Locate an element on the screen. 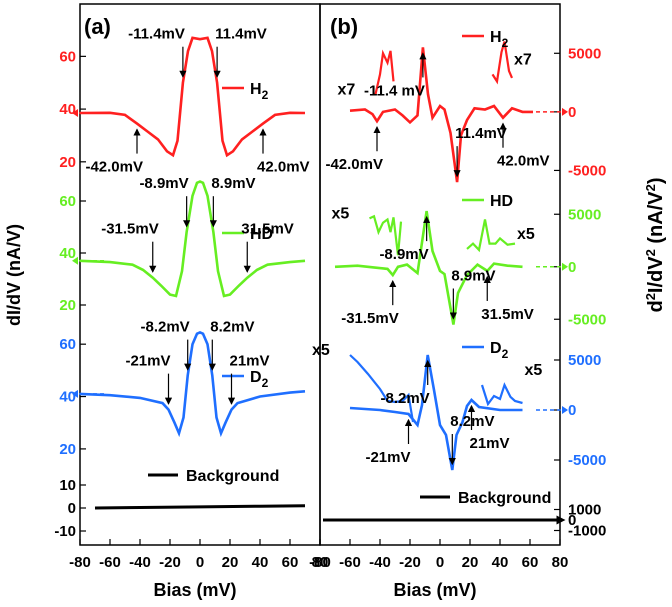 This screenshot has width=672, height=607. annotation-label: 42.0mV is located at coordinates (283, 167).